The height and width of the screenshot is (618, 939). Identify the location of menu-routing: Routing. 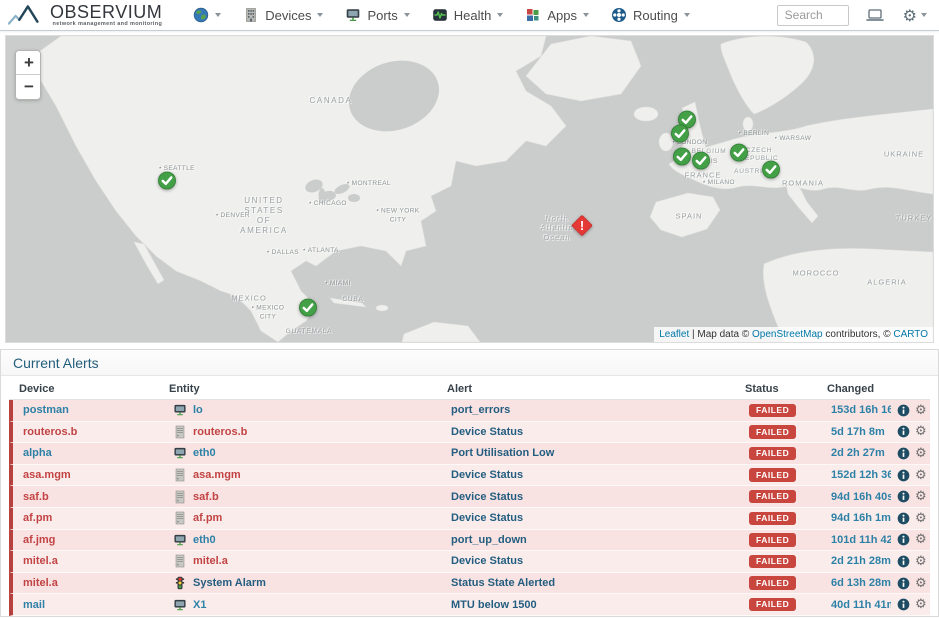
(650, 15).